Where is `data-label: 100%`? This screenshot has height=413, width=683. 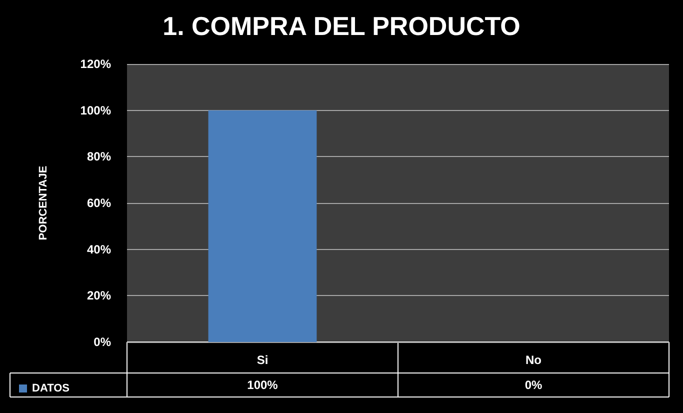
data-label: 100% is located at coordinates (262, 385).